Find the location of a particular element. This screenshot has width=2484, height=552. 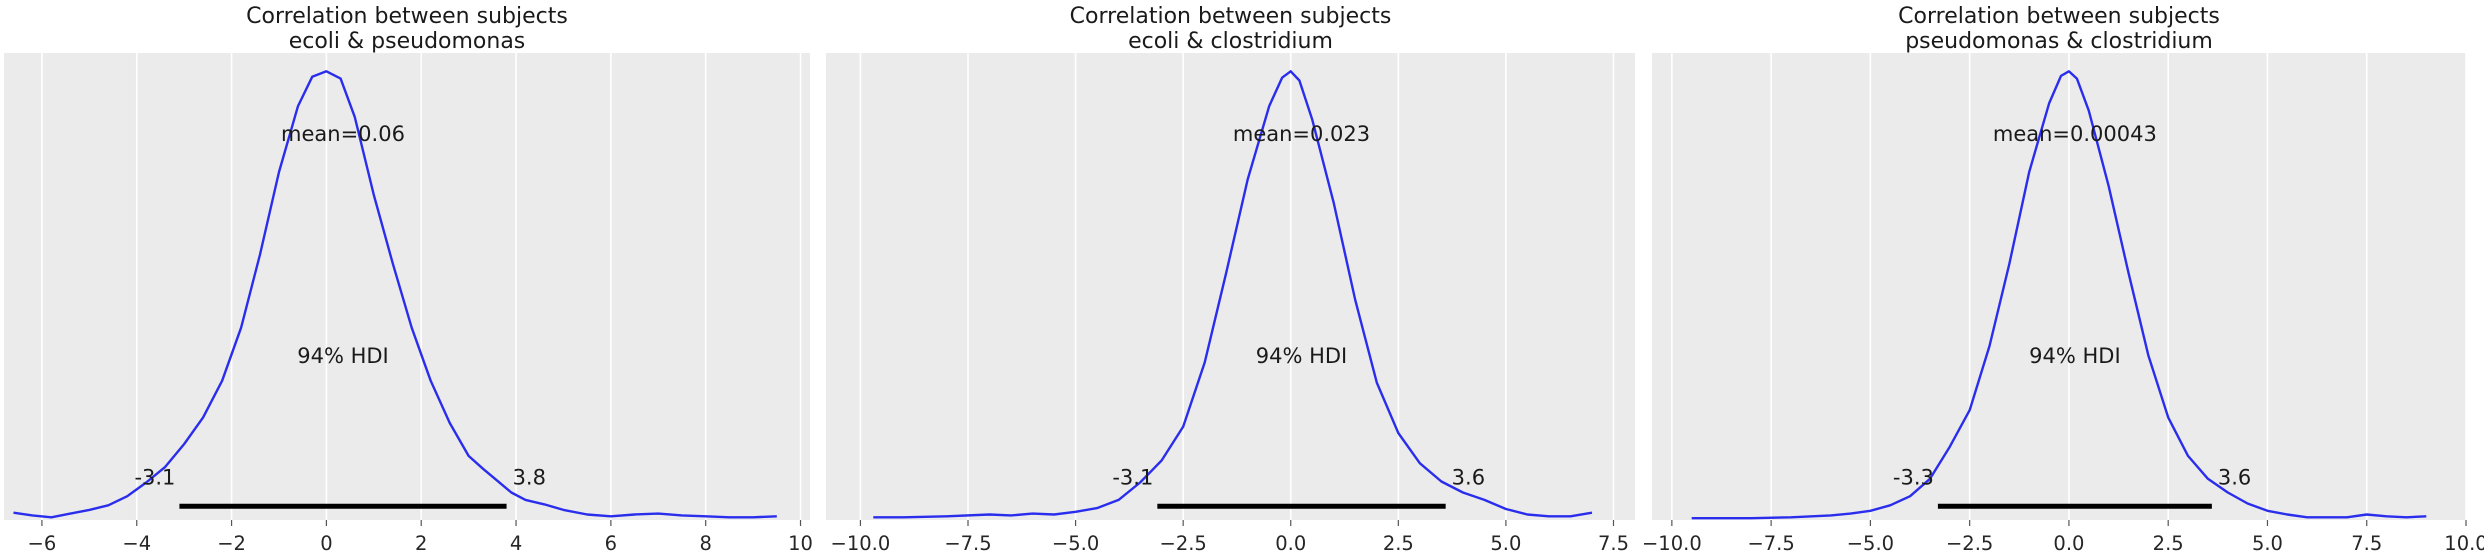

chart-title-line-2: pseudomonas & clostridium is located at coordinates (2059, 41).